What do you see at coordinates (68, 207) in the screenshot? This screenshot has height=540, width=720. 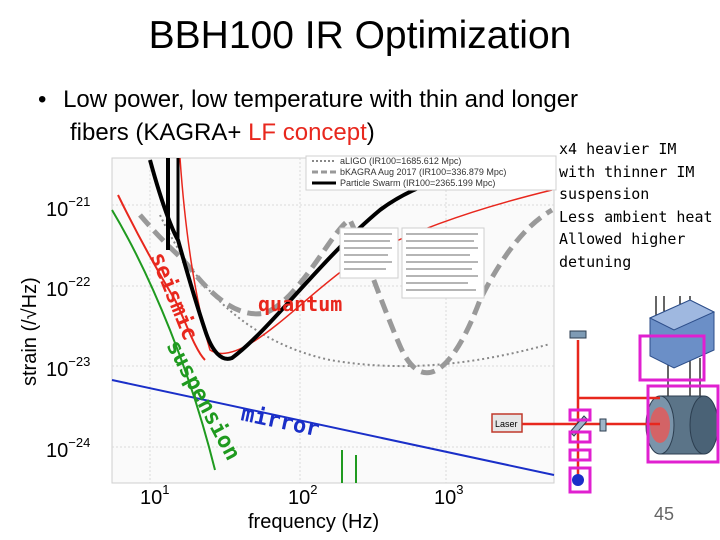 I see `y-tick-label: 10−21` at bounding box center [68, 207].